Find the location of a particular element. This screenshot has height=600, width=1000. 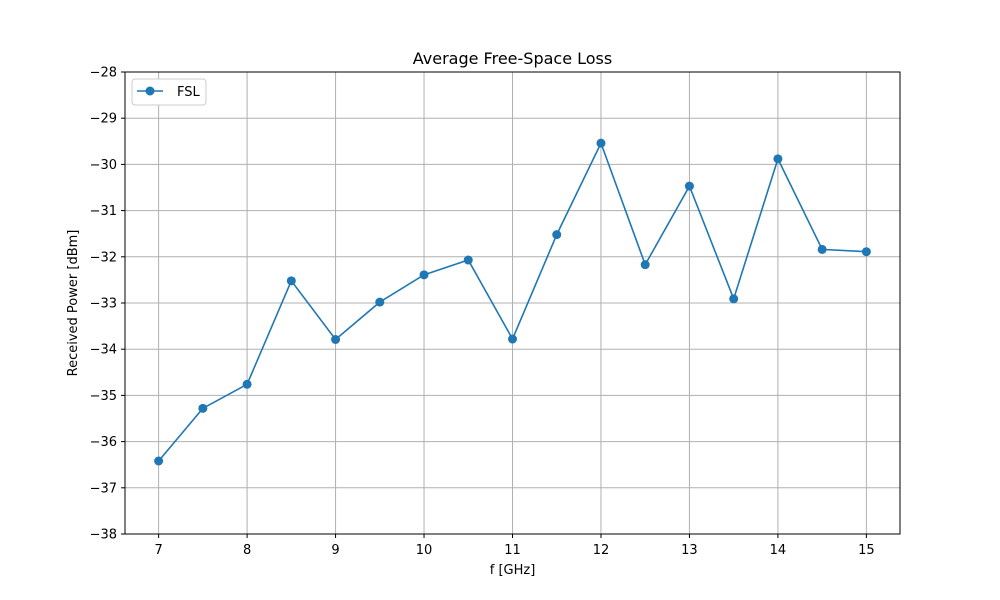

x-tick-label: 11 is located at coordinates (512, 550).